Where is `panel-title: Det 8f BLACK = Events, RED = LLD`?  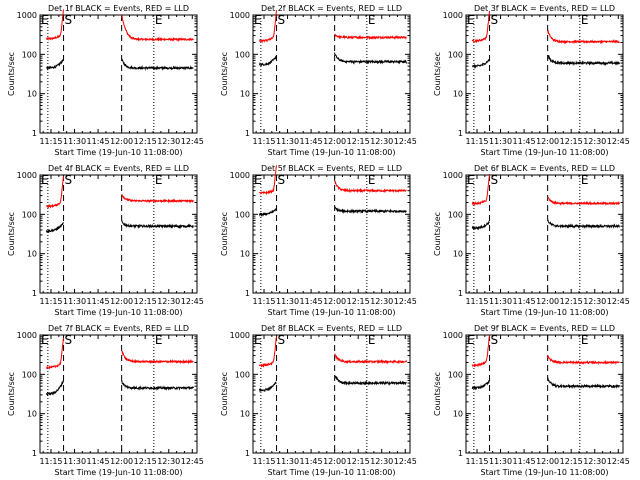
panel-title: Det 8f BLACK = Events, RED = LLD is located at coordinates (331, 328).